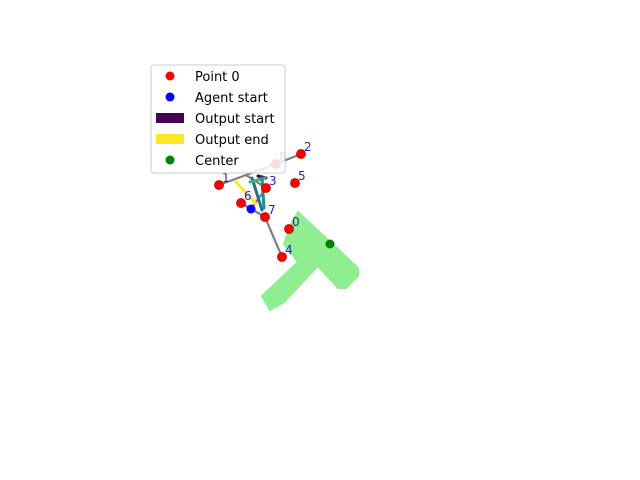  I want to click on point-label-1: 1, so click(226, 178).